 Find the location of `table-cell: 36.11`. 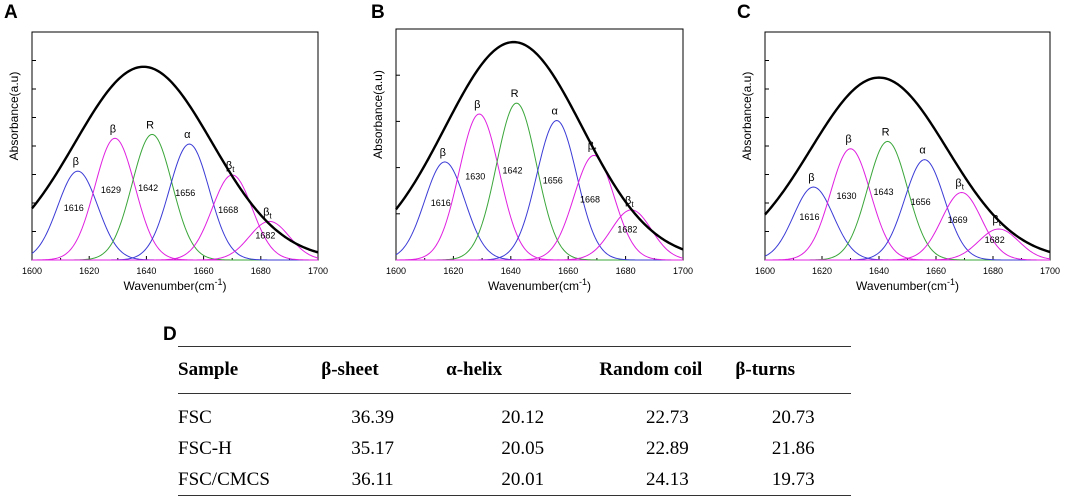

table-cell: 36.11 is located at coordinates (373, 480).